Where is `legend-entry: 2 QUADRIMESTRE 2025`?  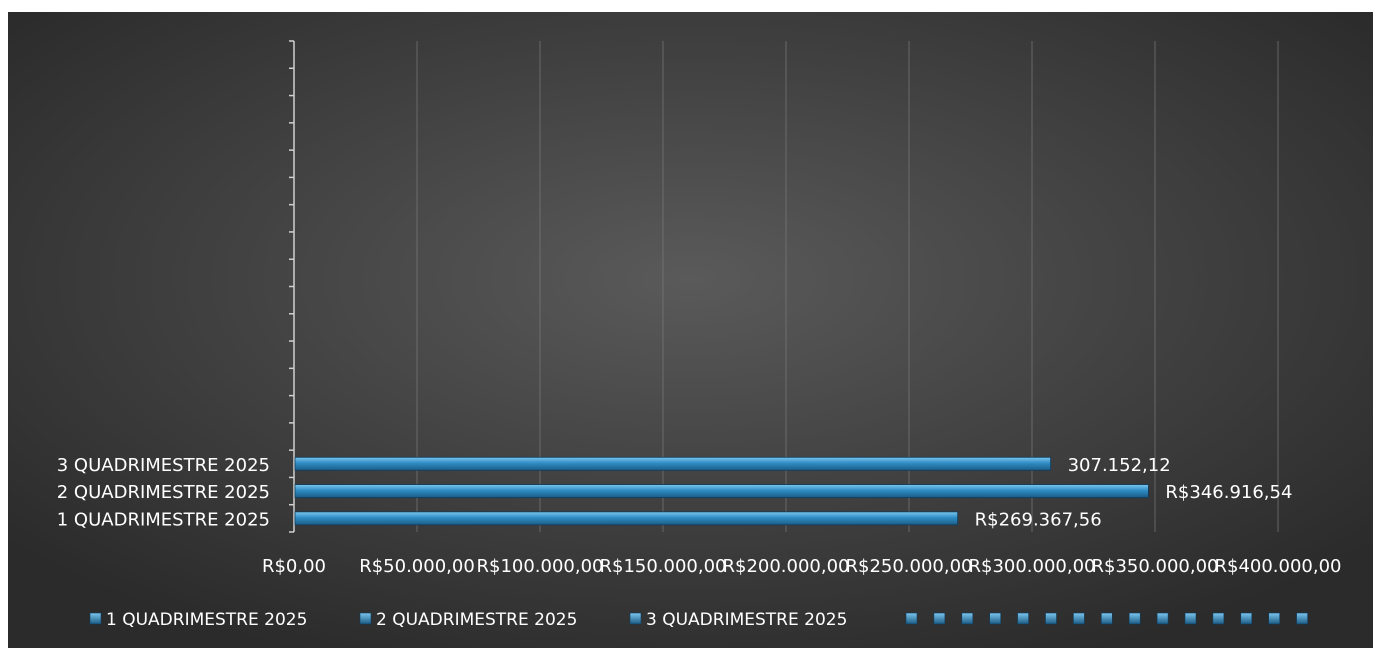 legend-entry: 2 QUADRIMESTRE 2025 is located at coordinates (476, 620).